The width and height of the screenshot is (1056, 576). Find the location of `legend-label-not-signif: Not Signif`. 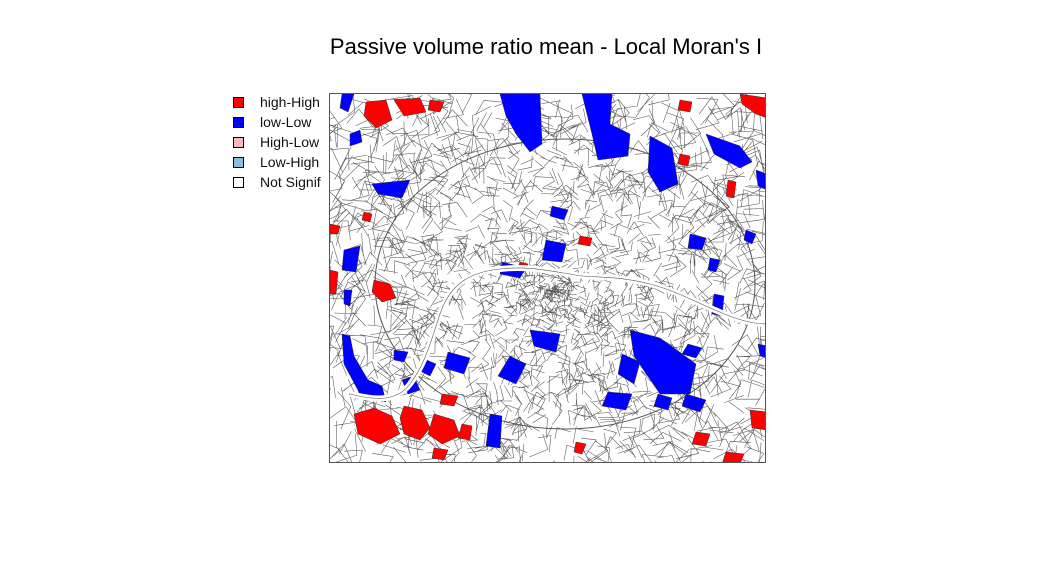

legend-label-not-signif: Not Signif is located at coordinates (290, 182).